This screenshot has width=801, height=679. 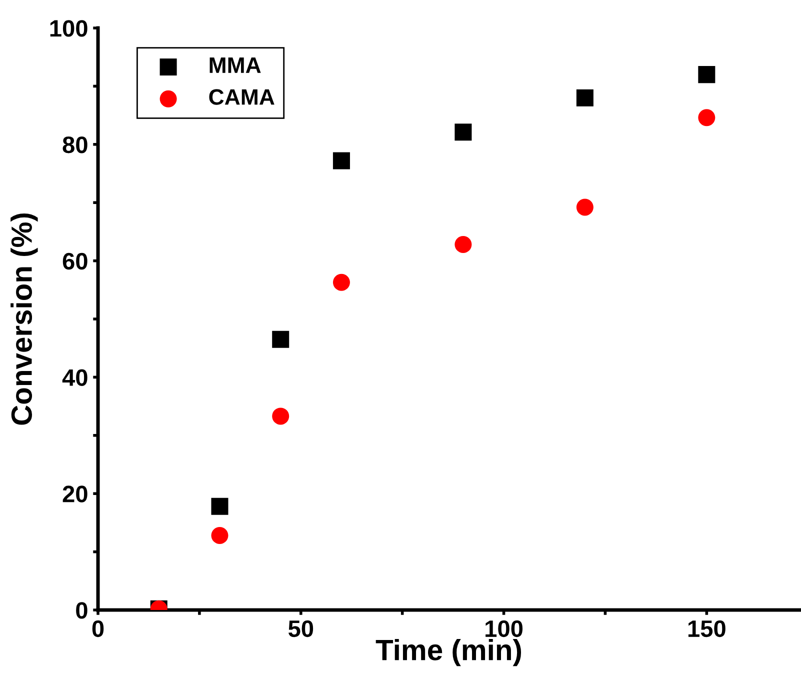 What do you see at coordinates (75, 494) in the screenshot?
I see `y-tick-label: 20` at bounding box center [75, 494].